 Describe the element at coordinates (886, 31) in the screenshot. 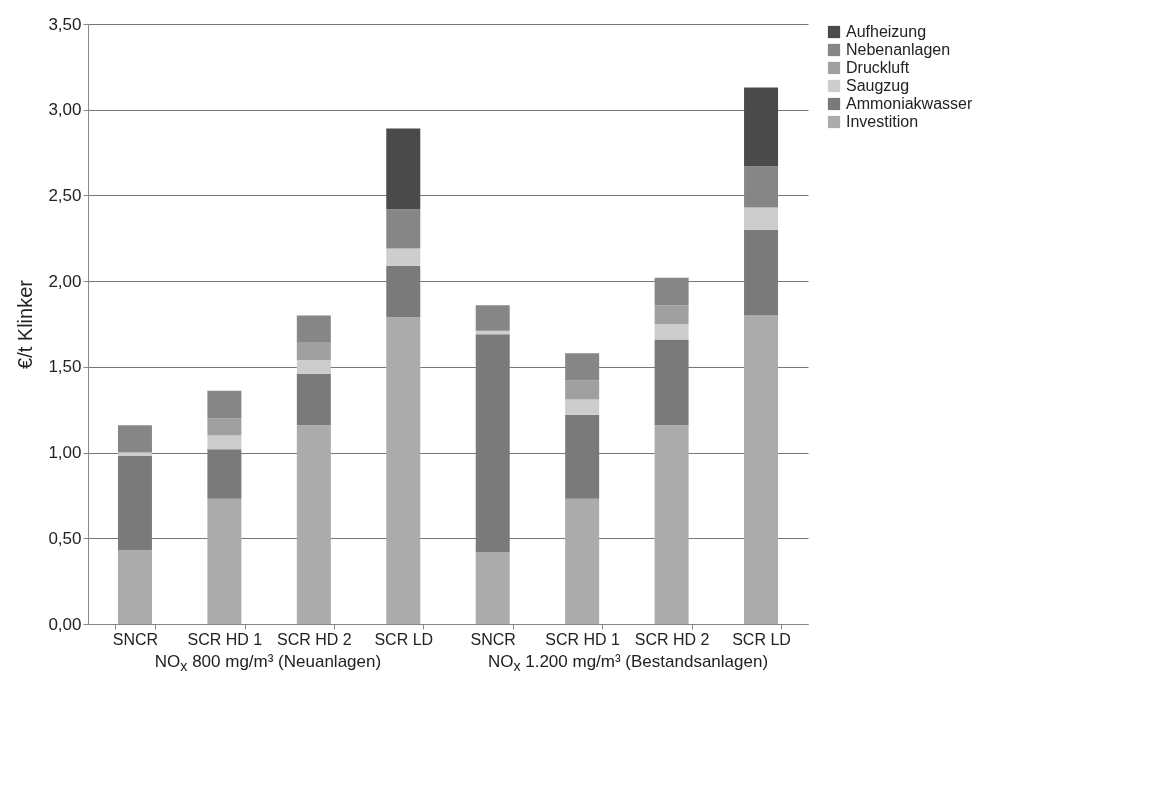

I see `legend-label: Aufheizung` at that location.